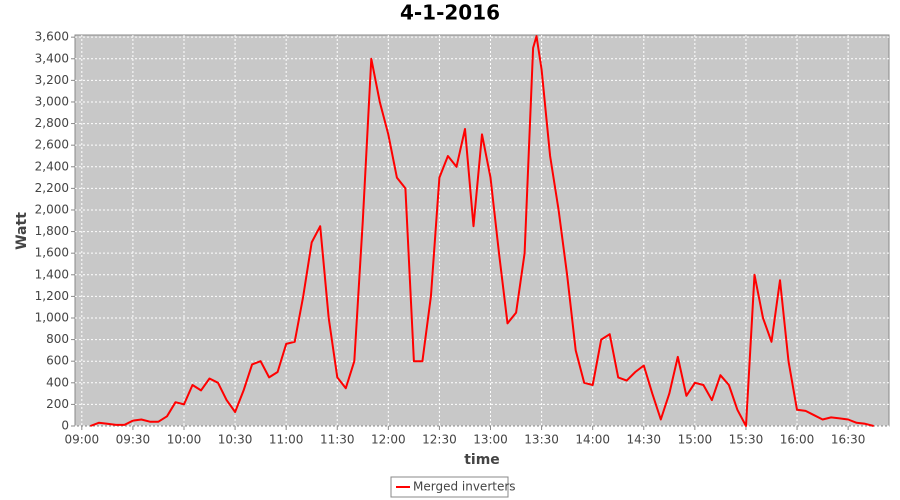 The width and height of the screenshot is (900, 500). What do you see at coordinates (797, 440) in the screenshot?
I see `x-tick-label: 16:00` at bounding box center [797, 440].